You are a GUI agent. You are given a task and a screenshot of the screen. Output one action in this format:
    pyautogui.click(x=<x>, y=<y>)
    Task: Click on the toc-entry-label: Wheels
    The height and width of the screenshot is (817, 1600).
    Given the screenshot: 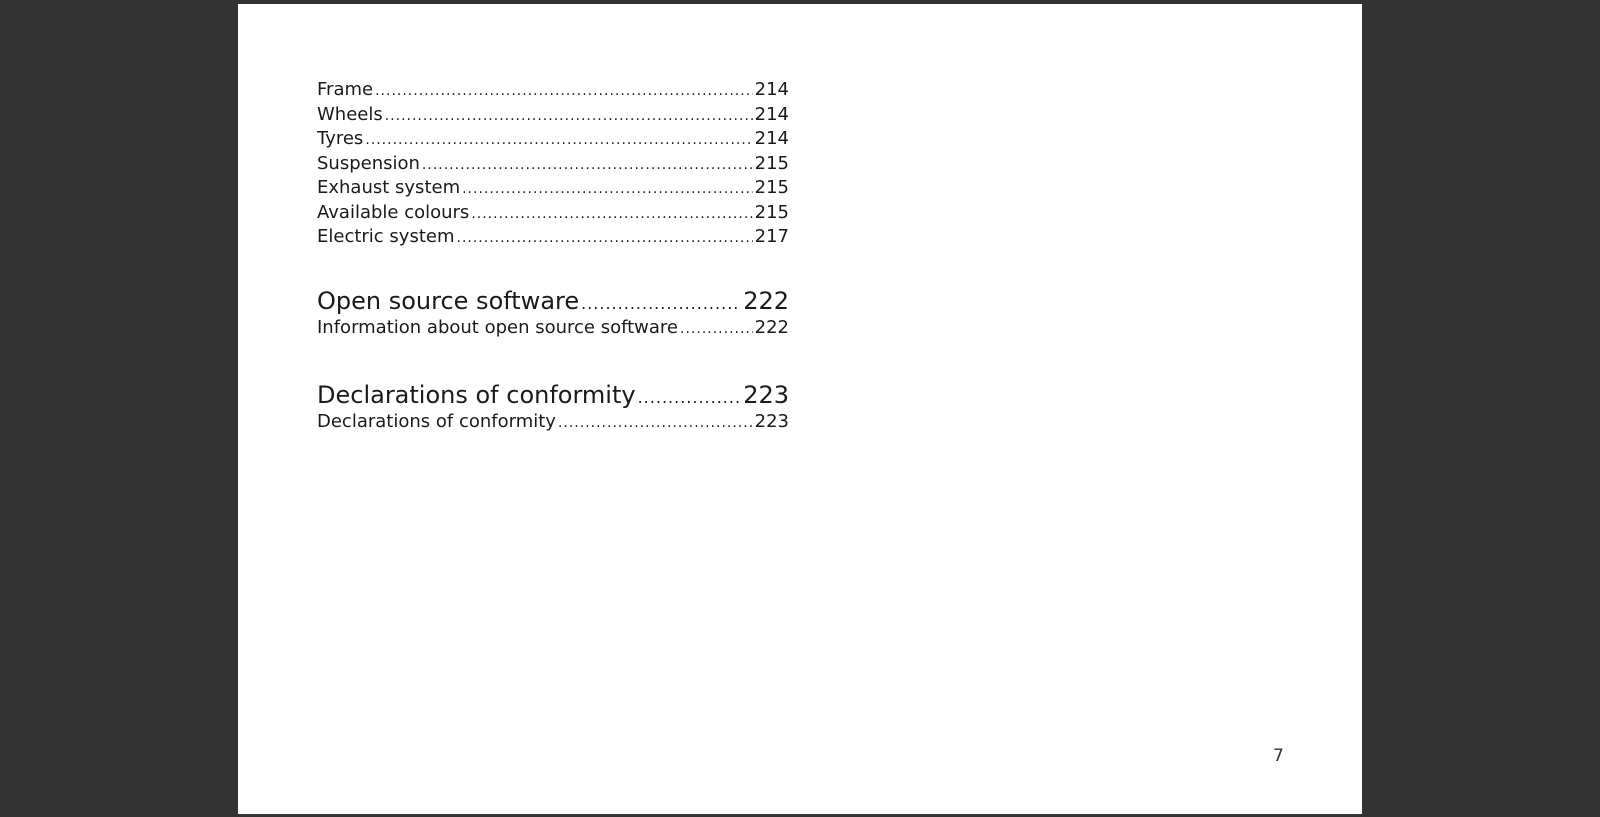 What is the action you would take?
    pyautogui.click(x=350, y=114)
    